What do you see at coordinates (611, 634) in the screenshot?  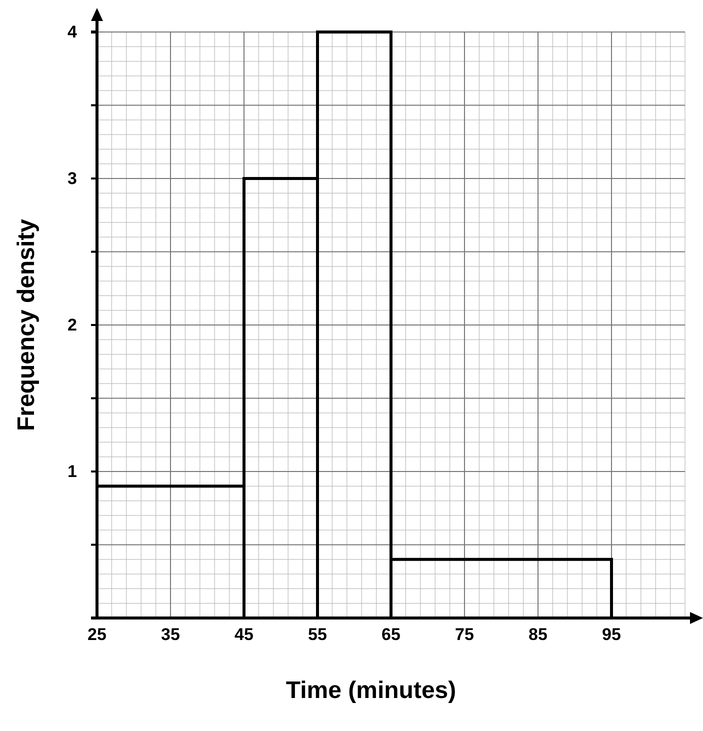 I see `x-tick-label: 95` at bounding box center [611, 634].